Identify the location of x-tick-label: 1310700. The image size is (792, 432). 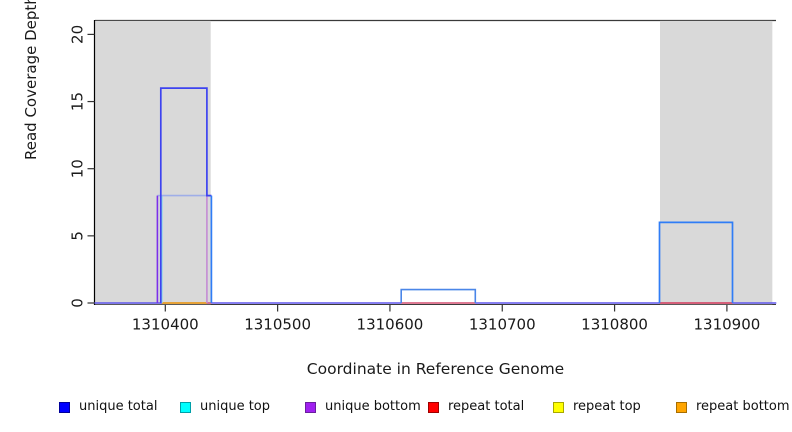
(502, 325).